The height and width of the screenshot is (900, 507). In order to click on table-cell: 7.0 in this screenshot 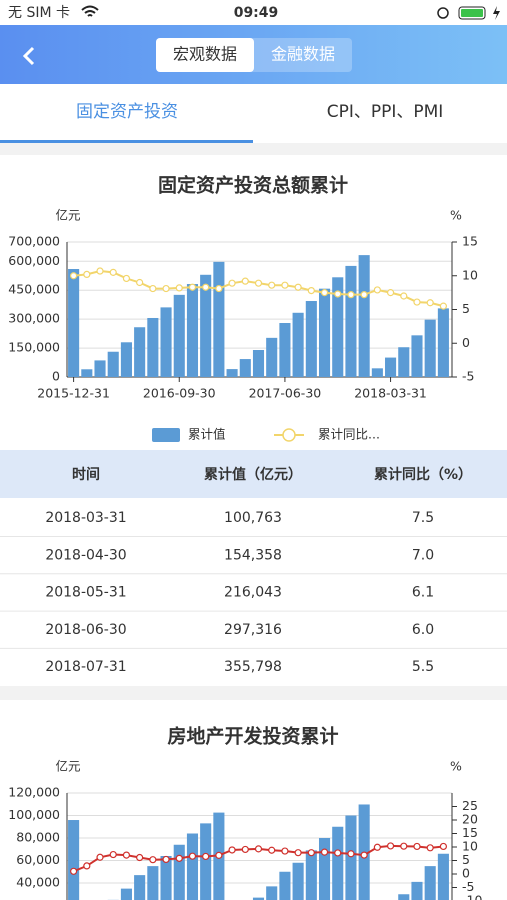, I will do `click(423, 555)`.